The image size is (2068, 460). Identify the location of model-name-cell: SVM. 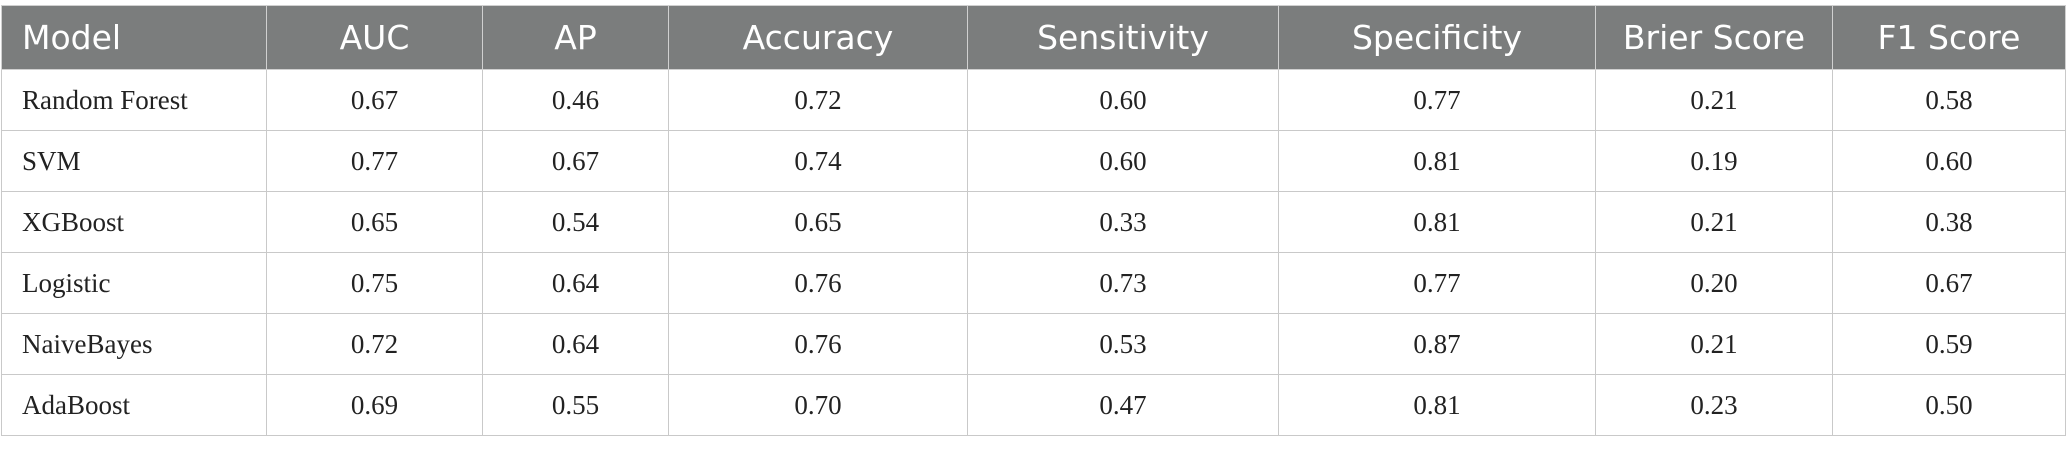
(134, 161).